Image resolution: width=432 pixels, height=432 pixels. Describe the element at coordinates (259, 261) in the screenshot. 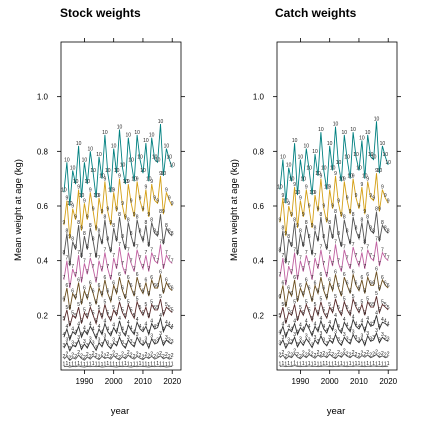

I see `y-tick-label: 0.4` at that location.